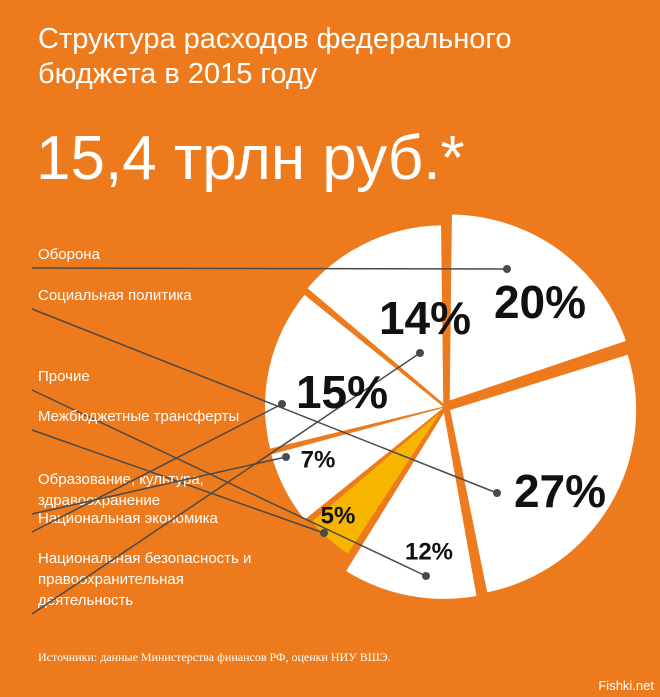  Describe the element at coordinates (121, 490) in the screenshot. I see `category-label: Образование, культура, здравоохранение` at that location.